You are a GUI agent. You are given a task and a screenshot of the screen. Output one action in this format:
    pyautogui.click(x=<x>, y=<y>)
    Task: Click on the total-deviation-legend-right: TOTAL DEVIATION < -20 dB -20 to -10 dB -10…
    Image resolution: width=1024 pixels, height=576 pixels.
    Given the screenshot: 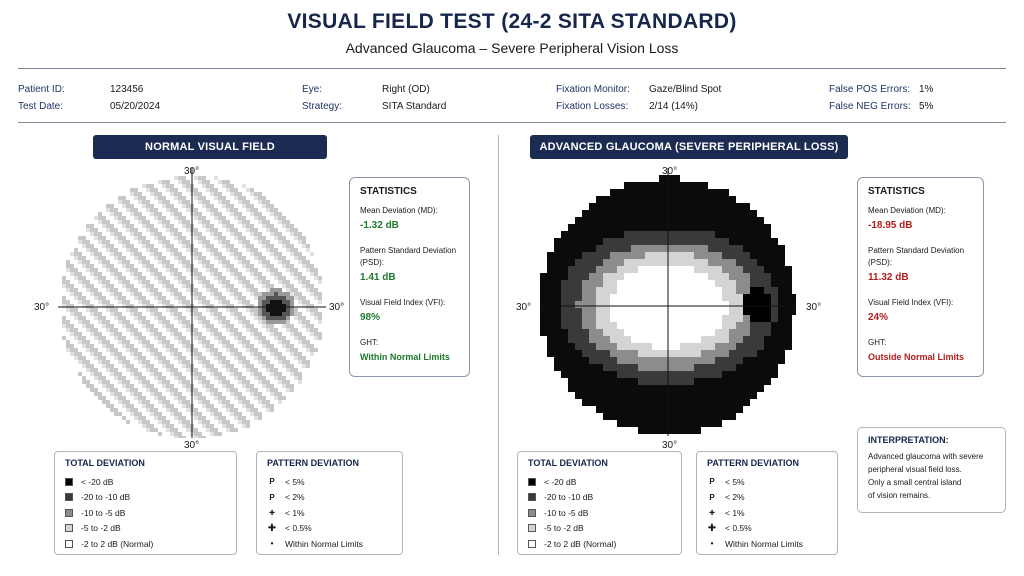 What is the action you would take?
    pyautogui.click(x=599, y=503)
    